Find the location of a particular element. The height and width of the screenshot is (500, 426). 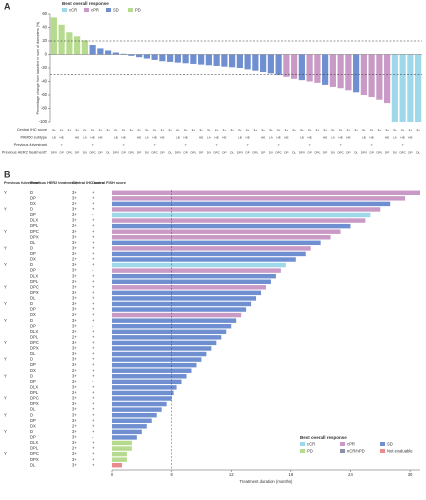

her2-cell: DLX is located at coordinates (34, 386).